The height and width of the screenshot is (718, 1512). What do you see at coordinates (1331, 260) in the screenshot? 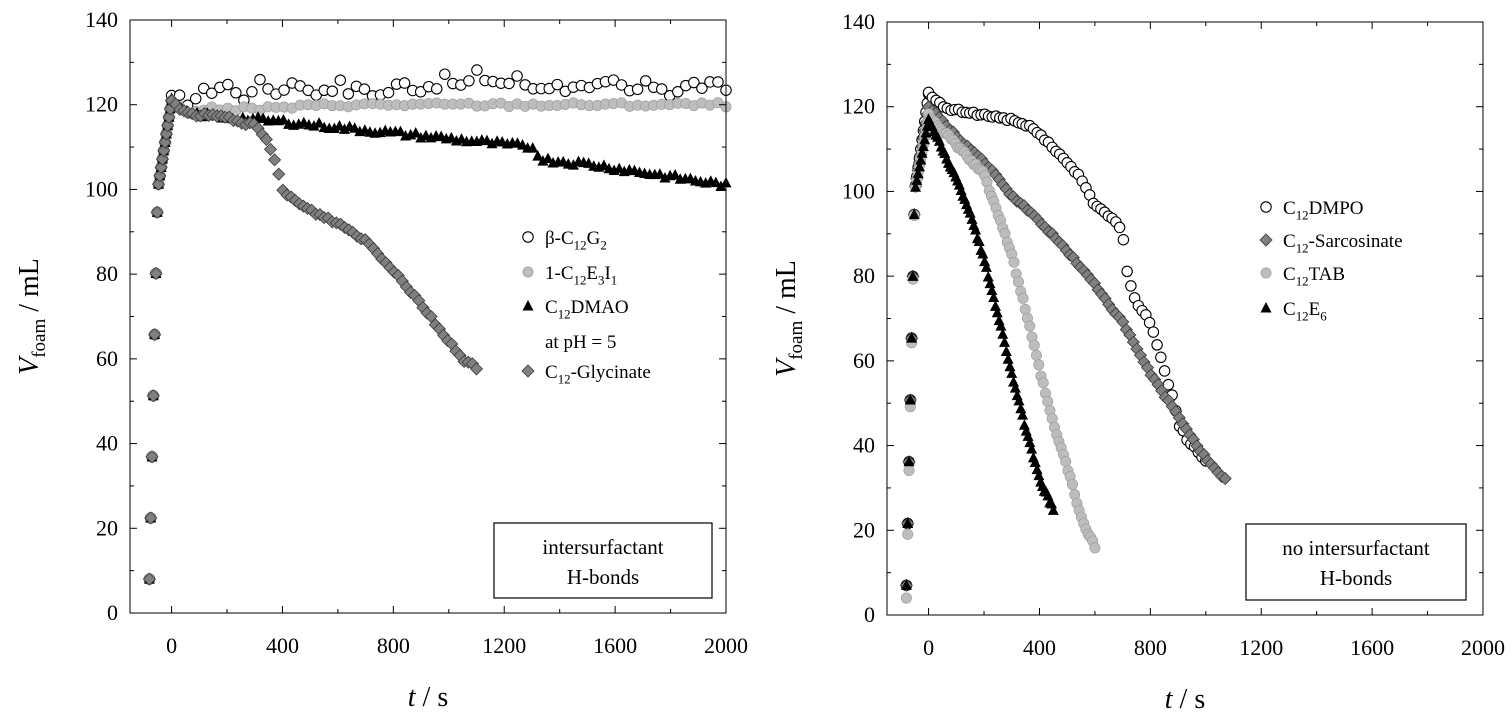
I see `legend: C12DMPO C12-Sarcosinate C12TAB C12E6` at bounding box center [1331, 260].